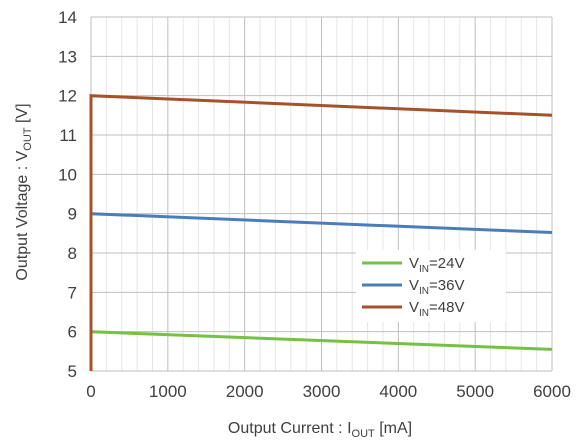 Image resolution: width=578 pixels, height=442 pixels. I want to click on y-tick-label: 5, so click(72, 371).